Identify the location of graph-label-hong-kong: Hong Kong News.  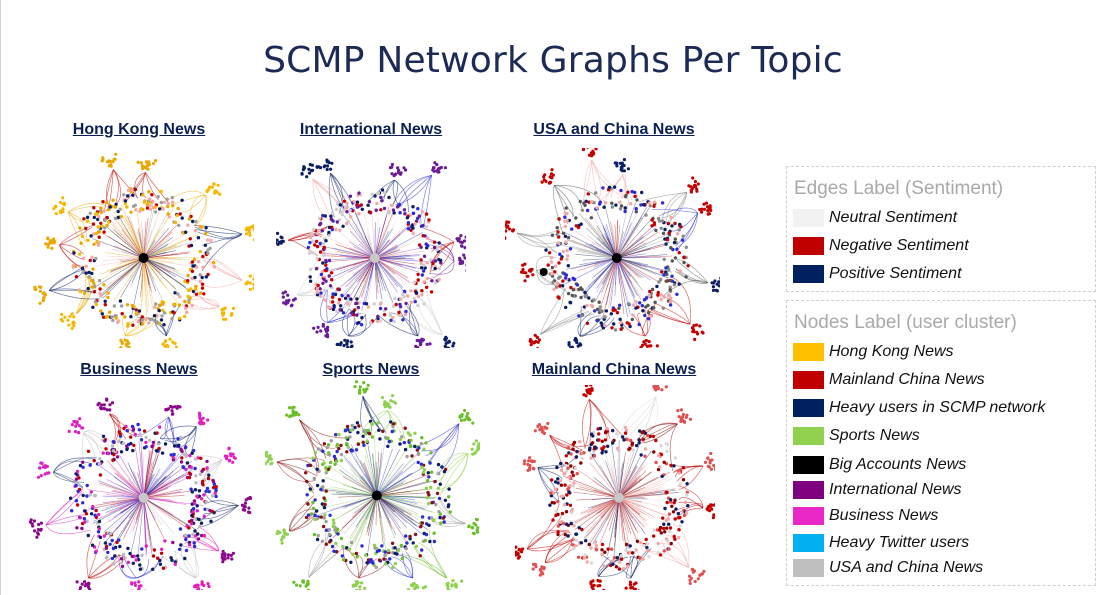
(139, 129).